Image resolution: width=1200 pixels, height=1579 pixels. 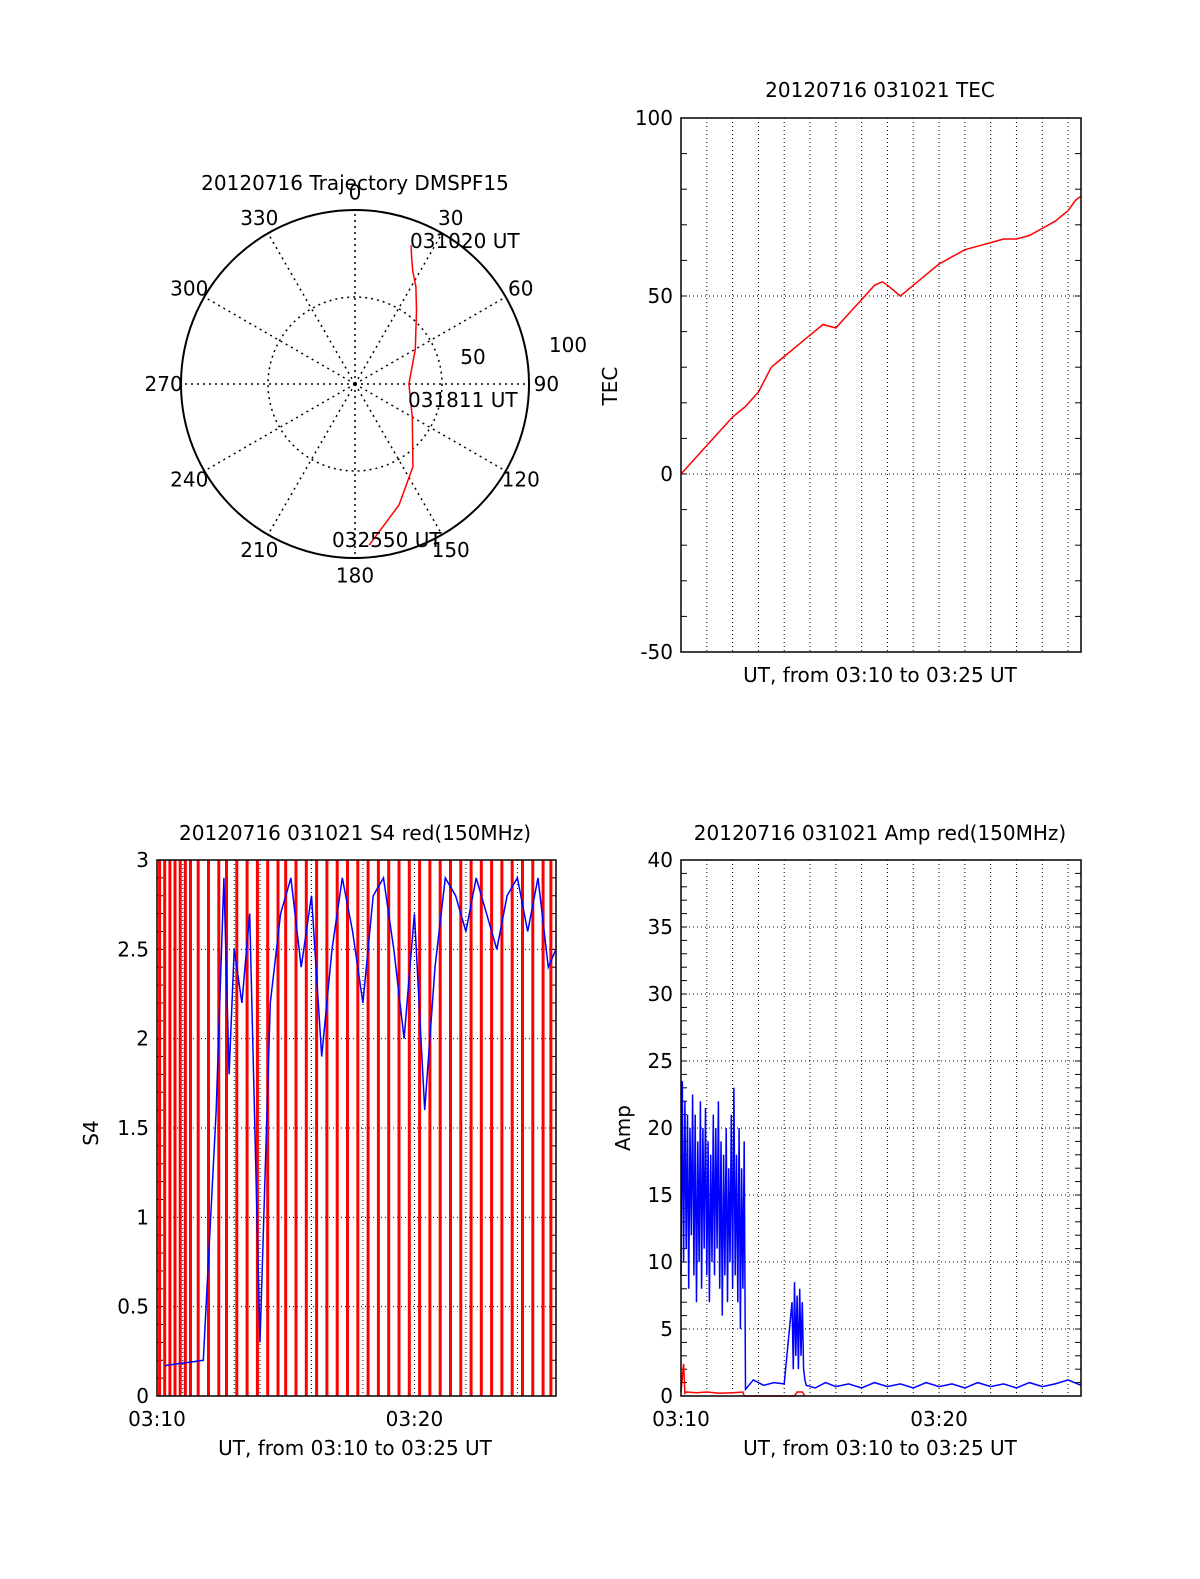 What do you see at coordinates (623, 1128) in the screenshot?
I see `amp-ylabel: Amp` at bounding box center [623, 1128].